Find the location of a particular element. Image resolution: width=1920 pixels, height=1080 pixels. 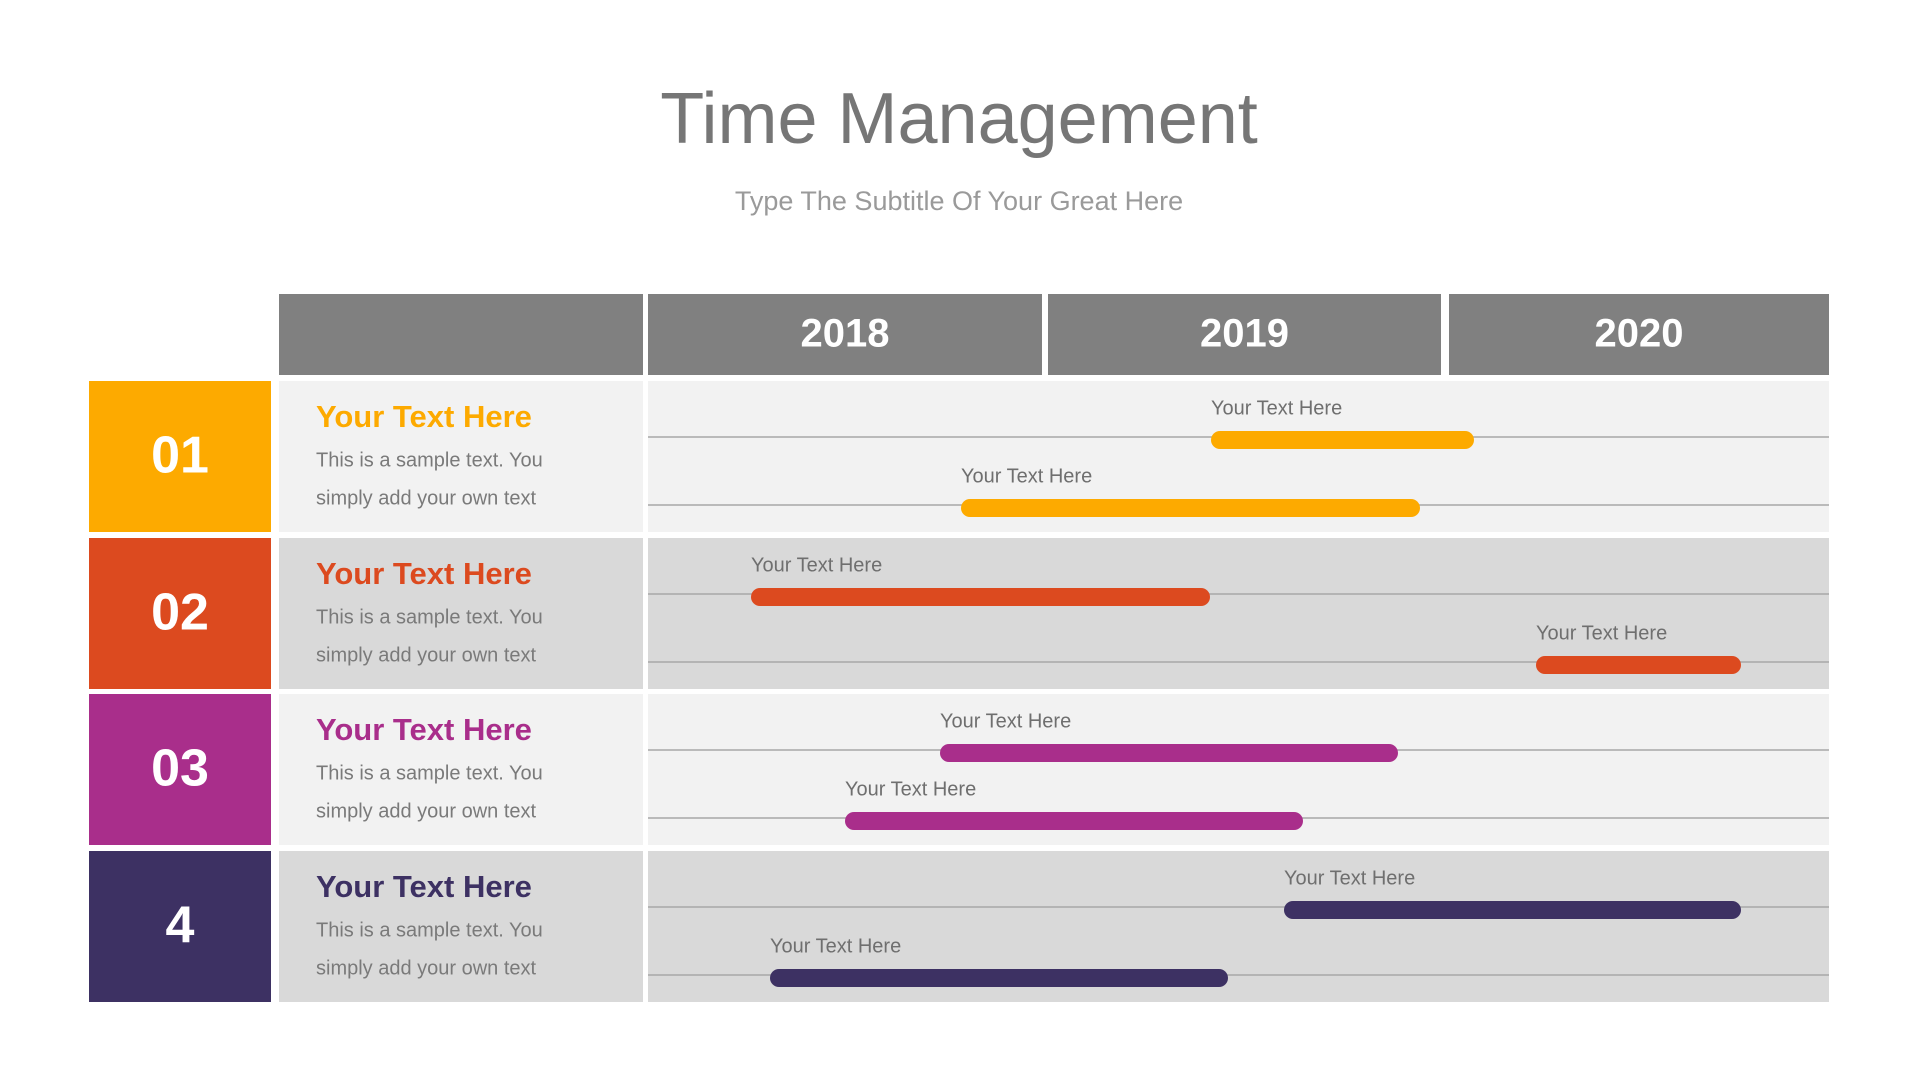

title: Time Management is located at coordinates (959, 119).